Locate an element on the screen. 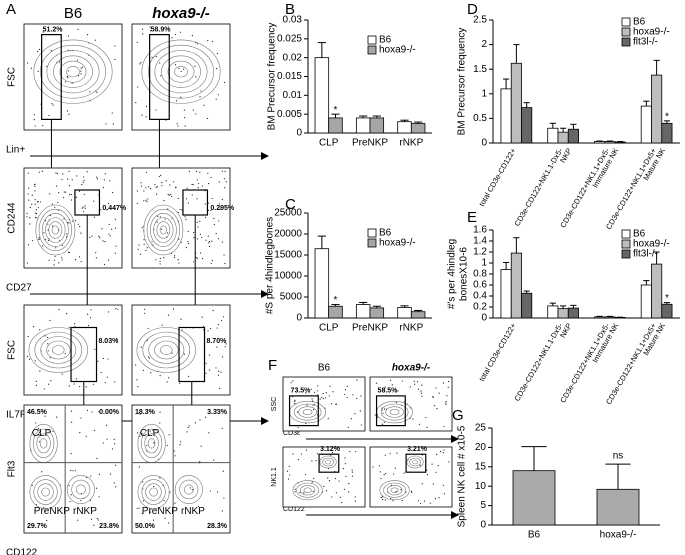  population-label: CLP is located at coordinates (42, 433).